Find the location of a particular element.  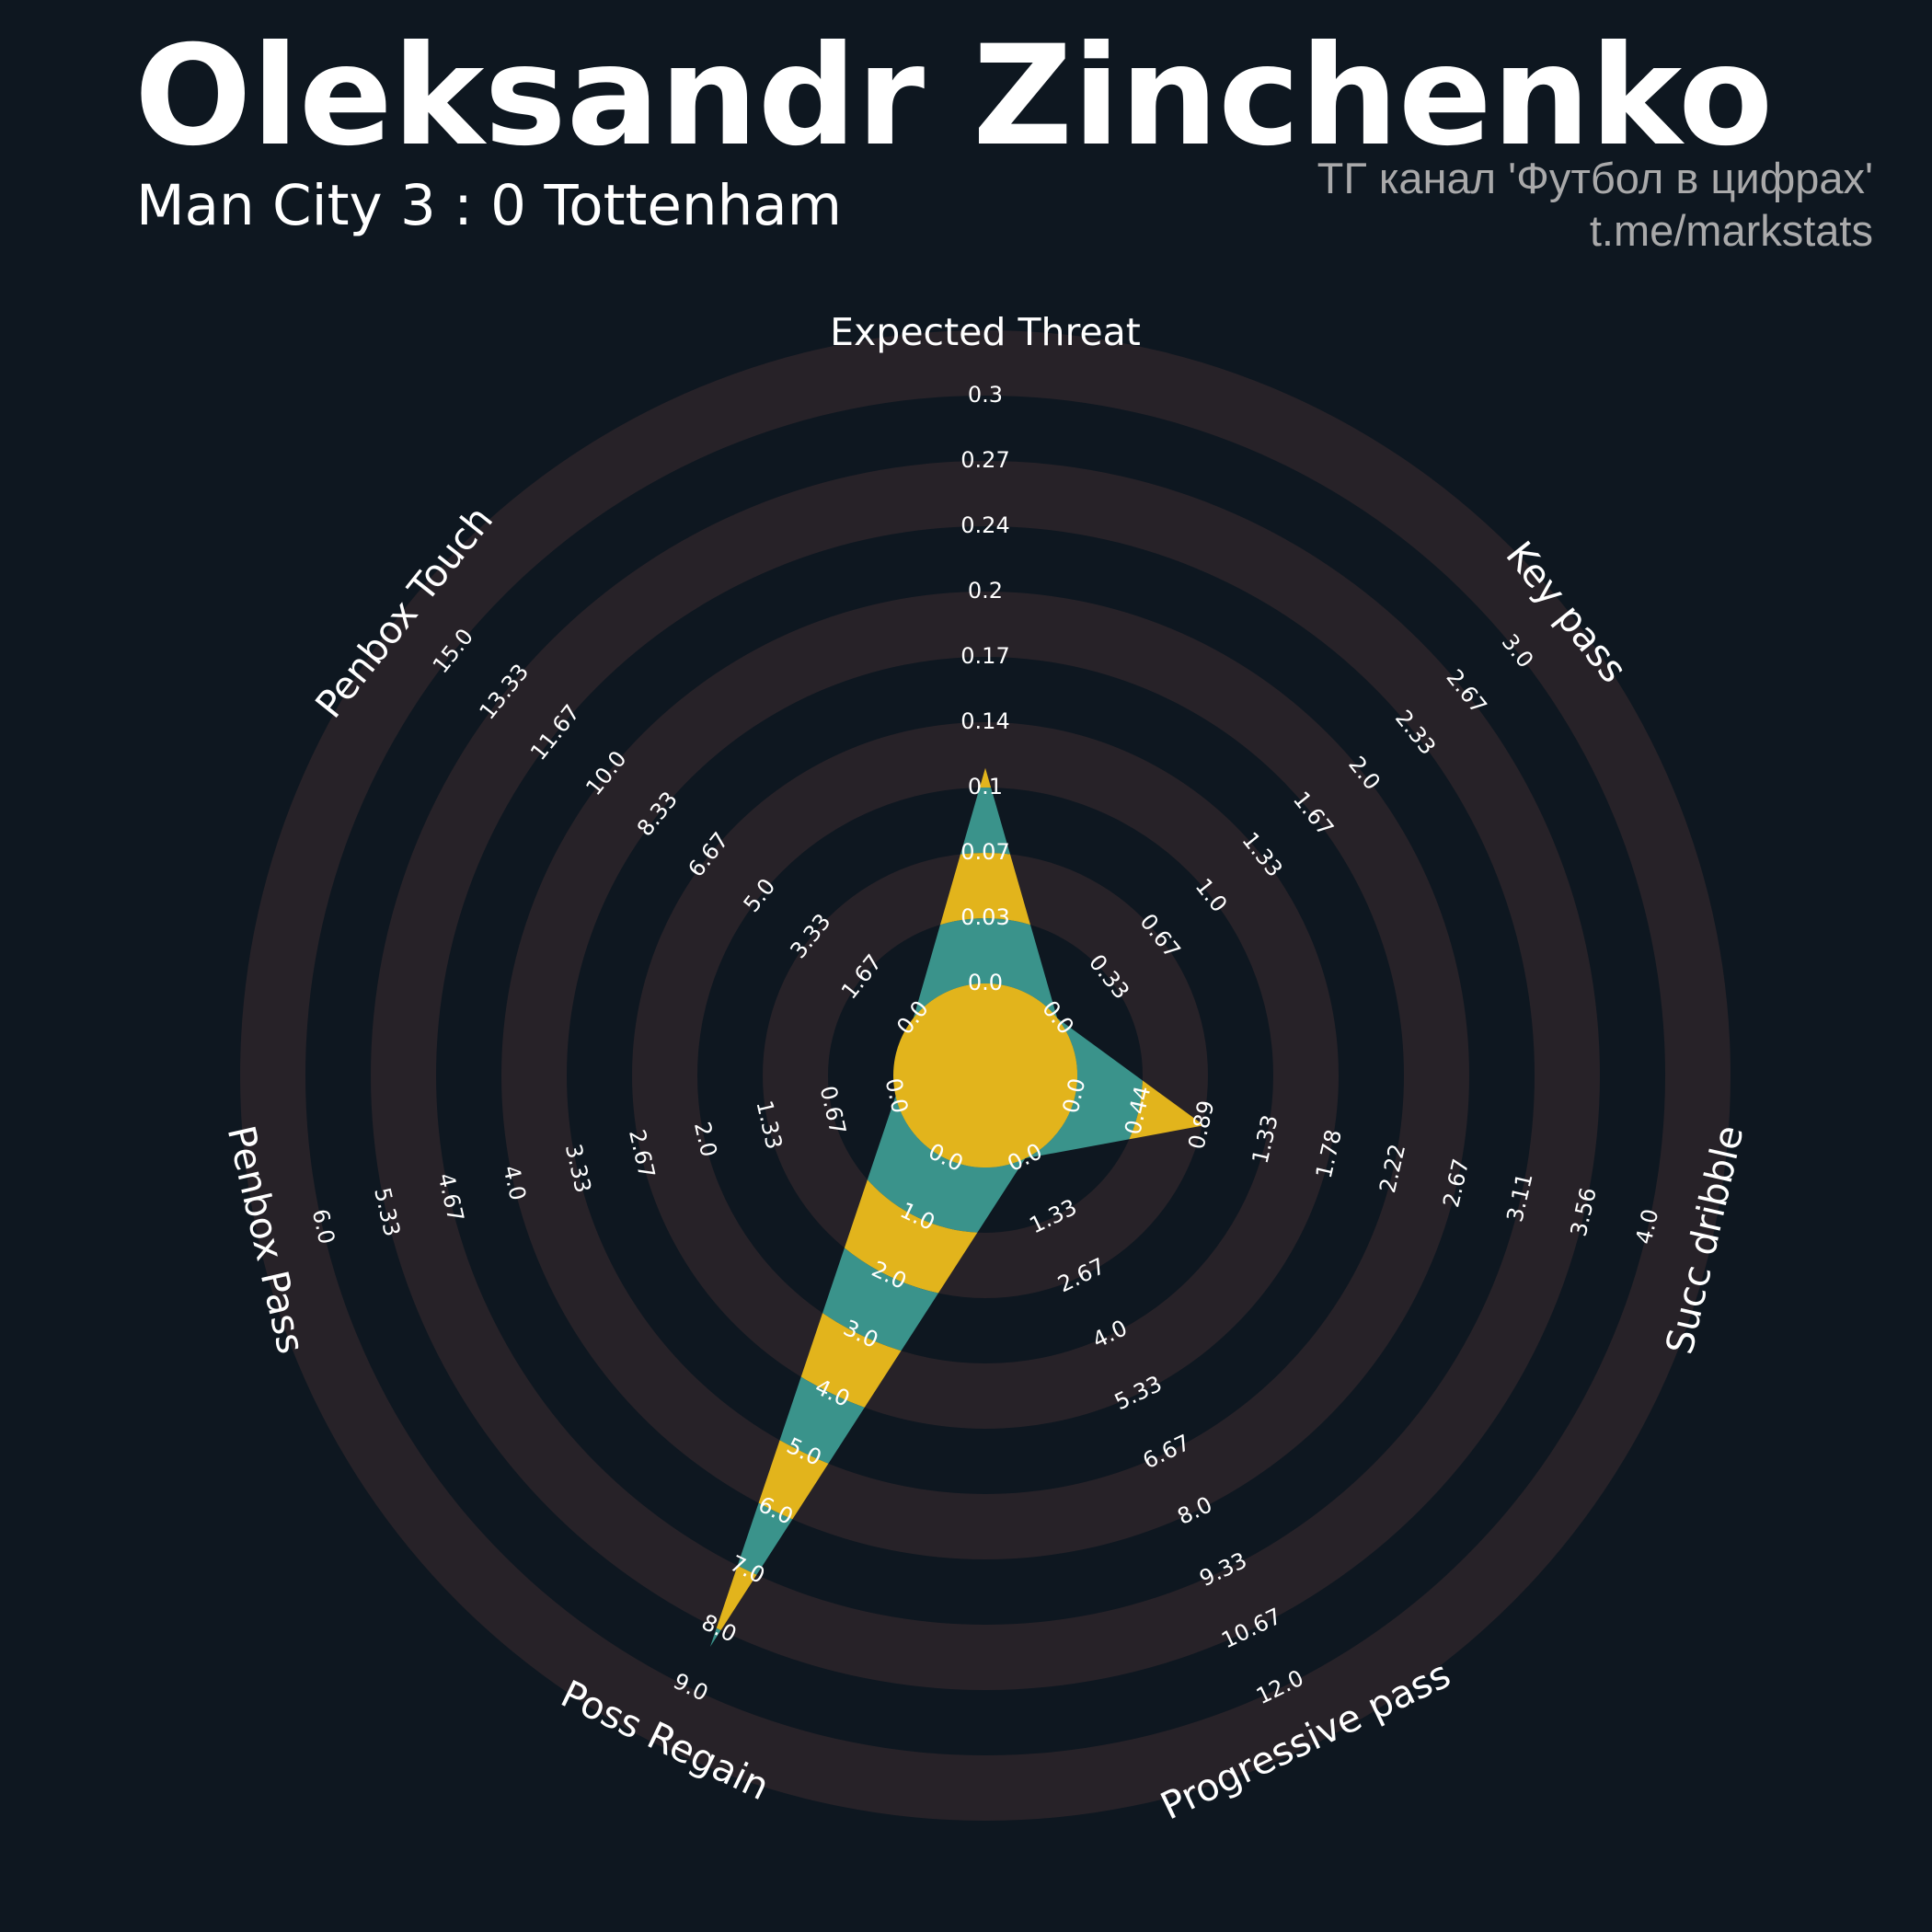

credit-channel: ТГ канал 'Футбол в цифрах' is located at coordinates (1595, 178).